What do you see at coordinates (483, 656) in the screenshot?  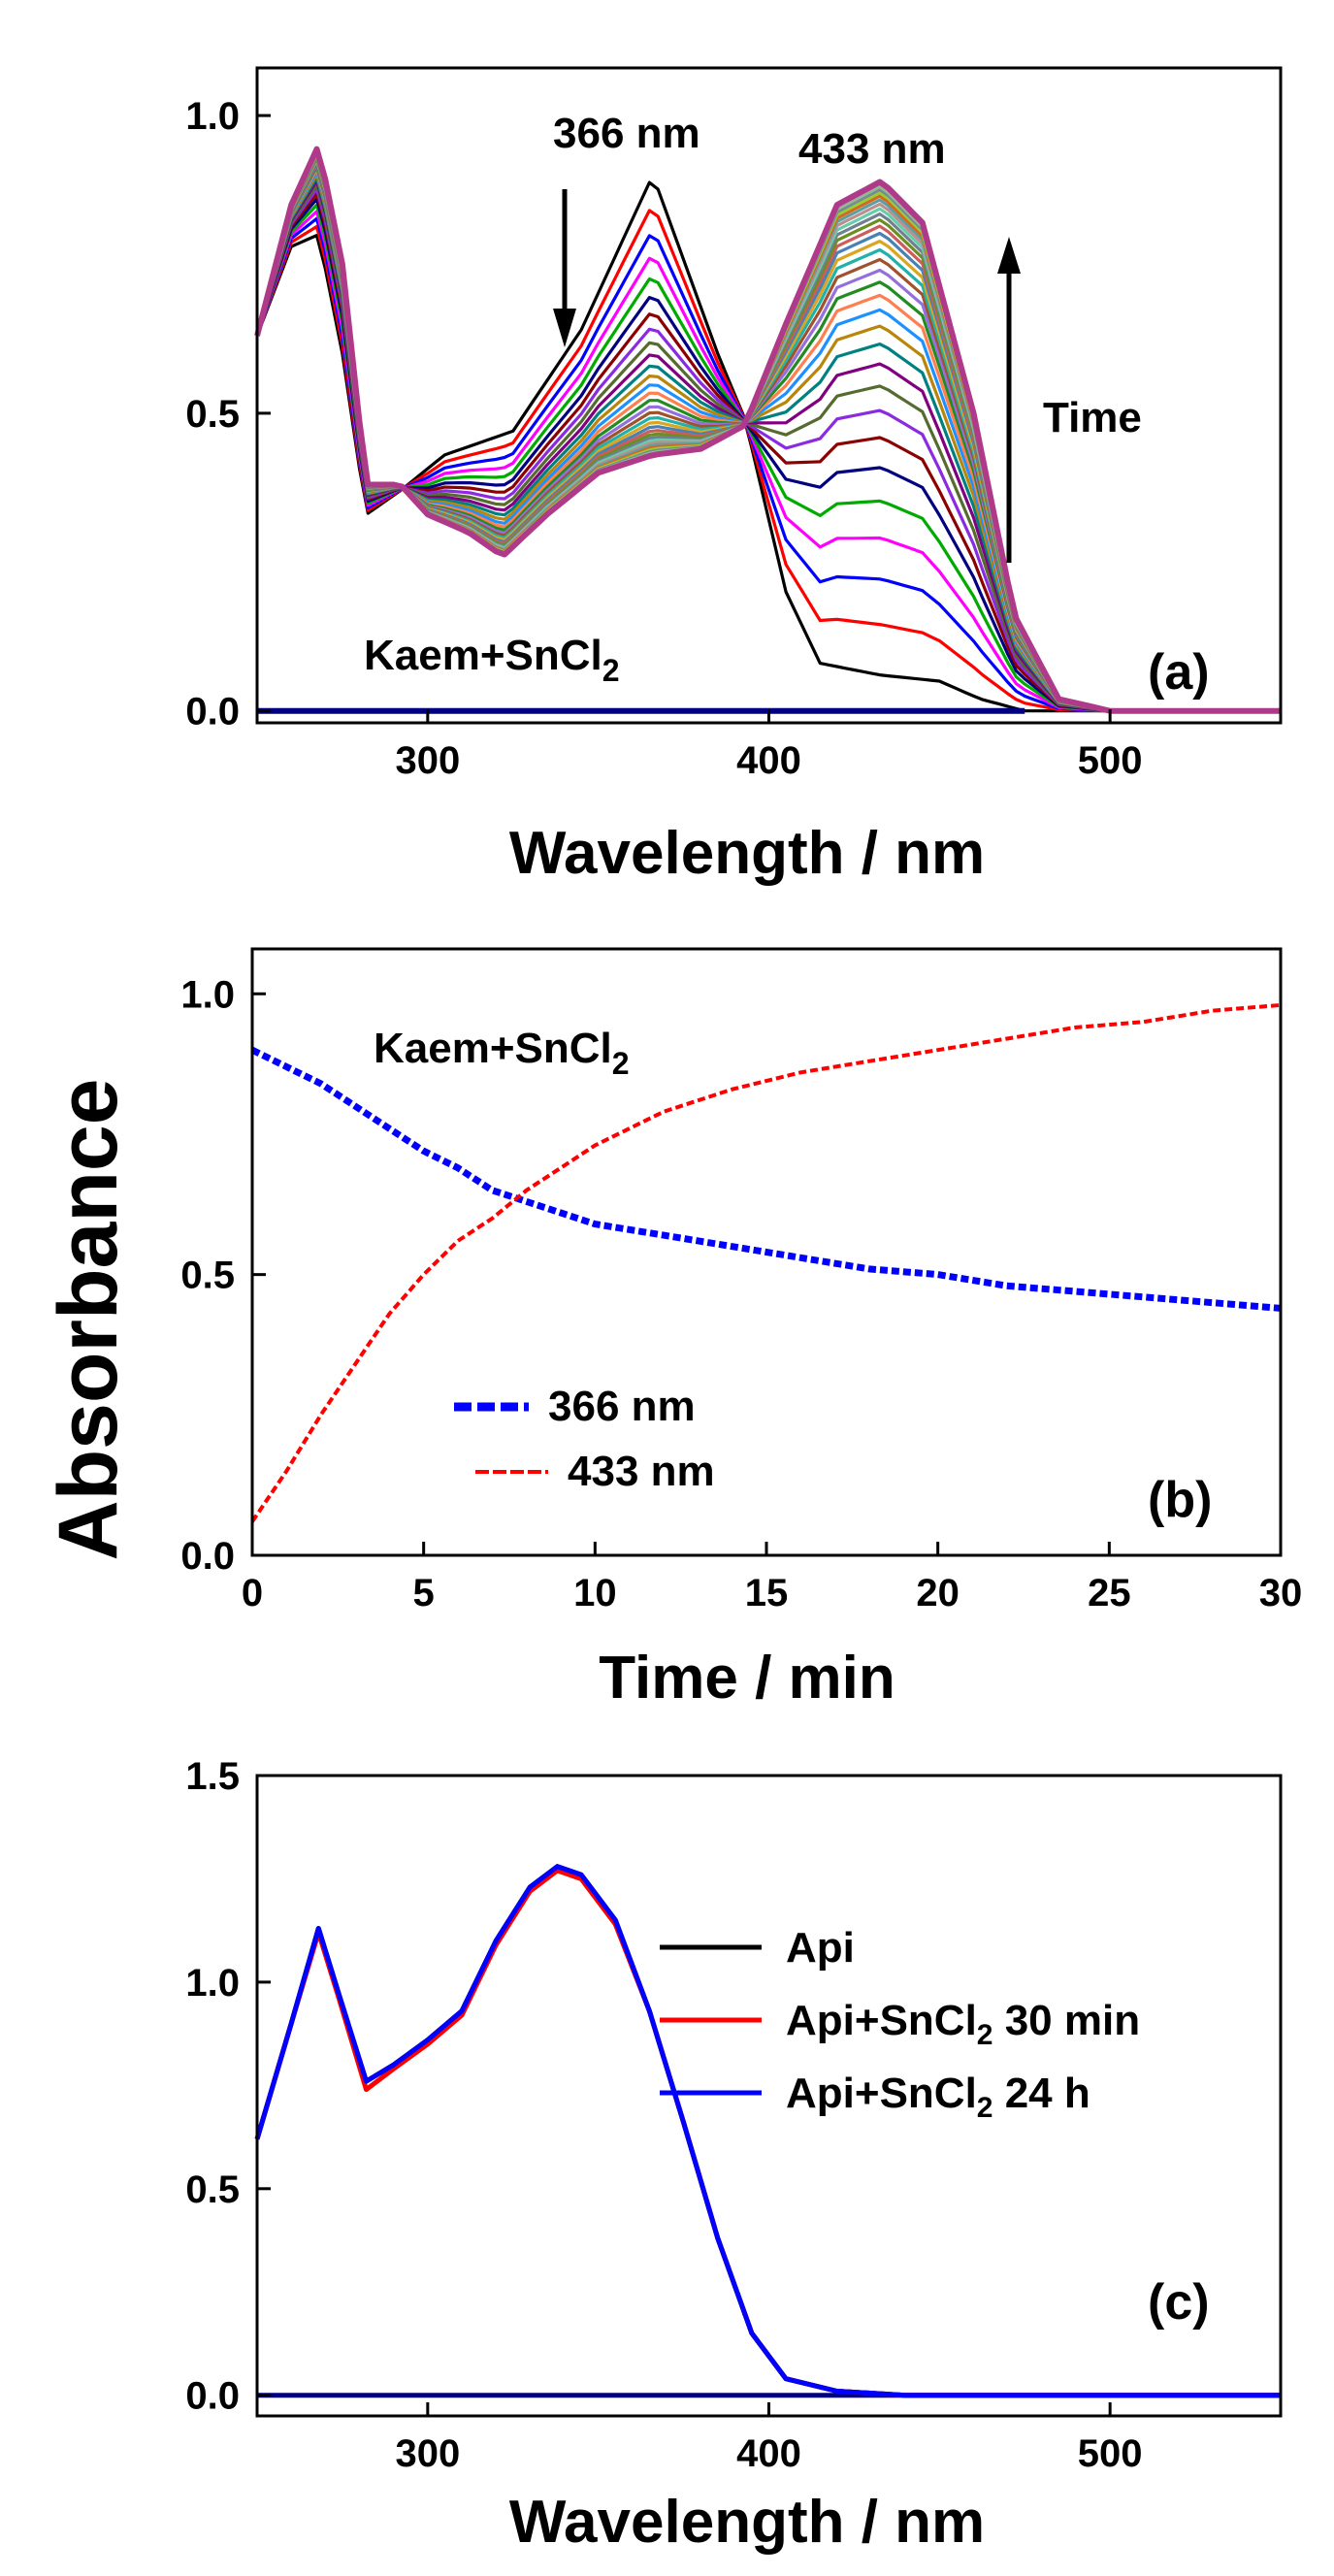 I see `sample-label-a-main: Kaem+SnCl` at bounding box center [483, 656].